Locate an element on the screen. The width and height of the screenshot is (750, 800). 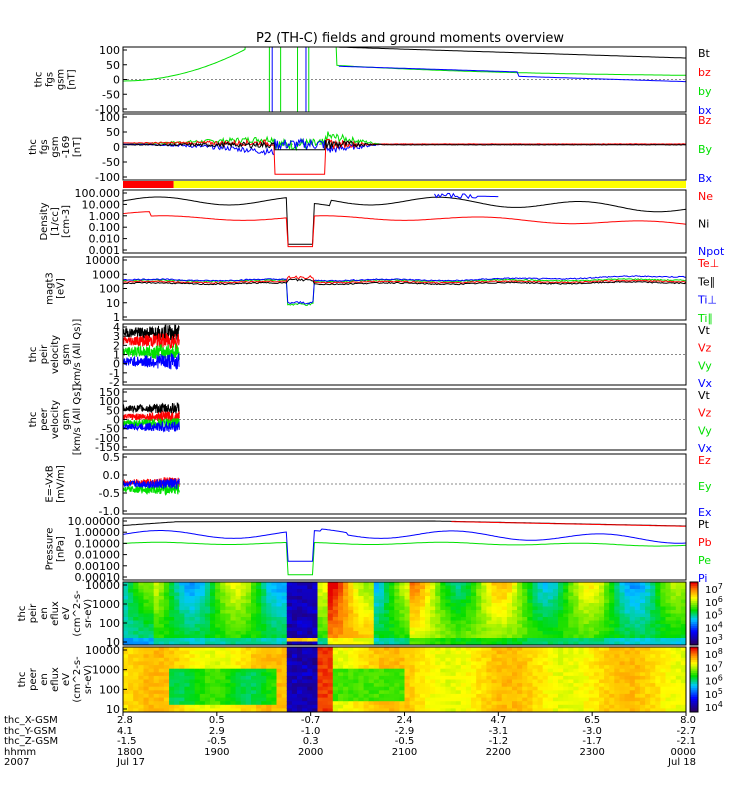
x-tick-hhmm: 2300 is located at coordinates (591, 752).